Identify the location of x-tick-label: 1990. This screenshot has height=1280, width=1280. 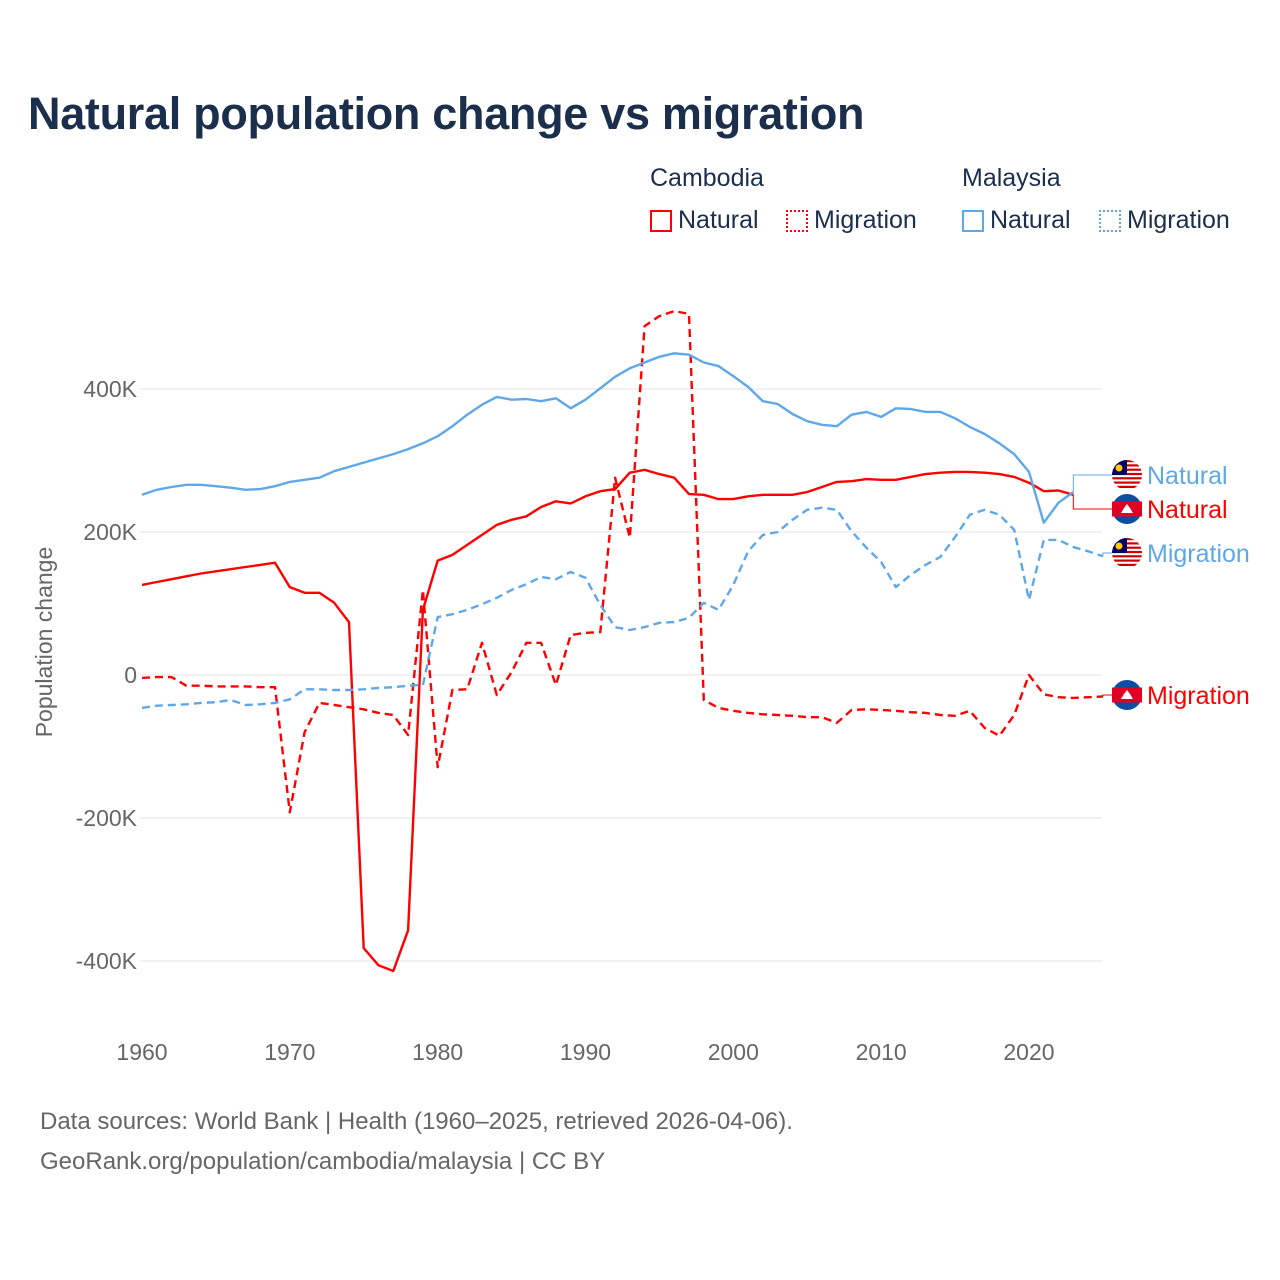
(585, 1052).